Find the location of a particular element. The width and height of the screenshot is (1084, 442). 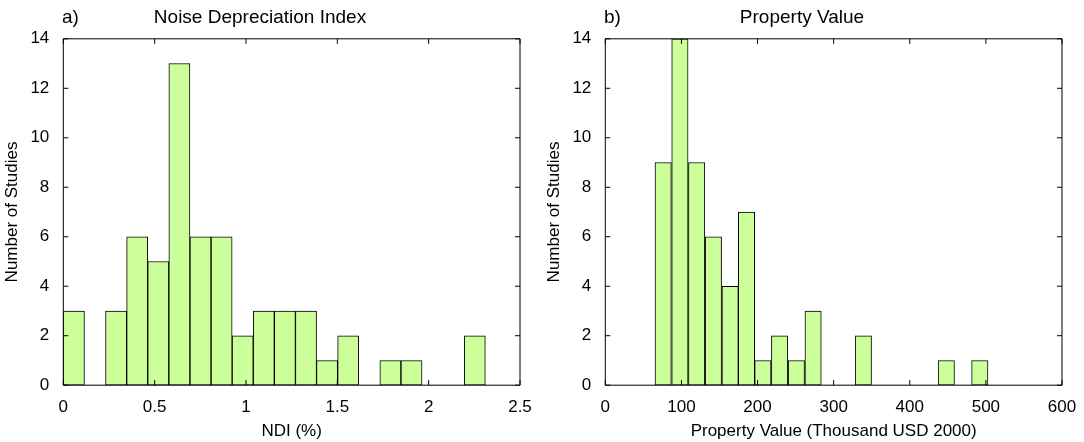

x-tick-label: 300 is located at coordinates (833, 407).